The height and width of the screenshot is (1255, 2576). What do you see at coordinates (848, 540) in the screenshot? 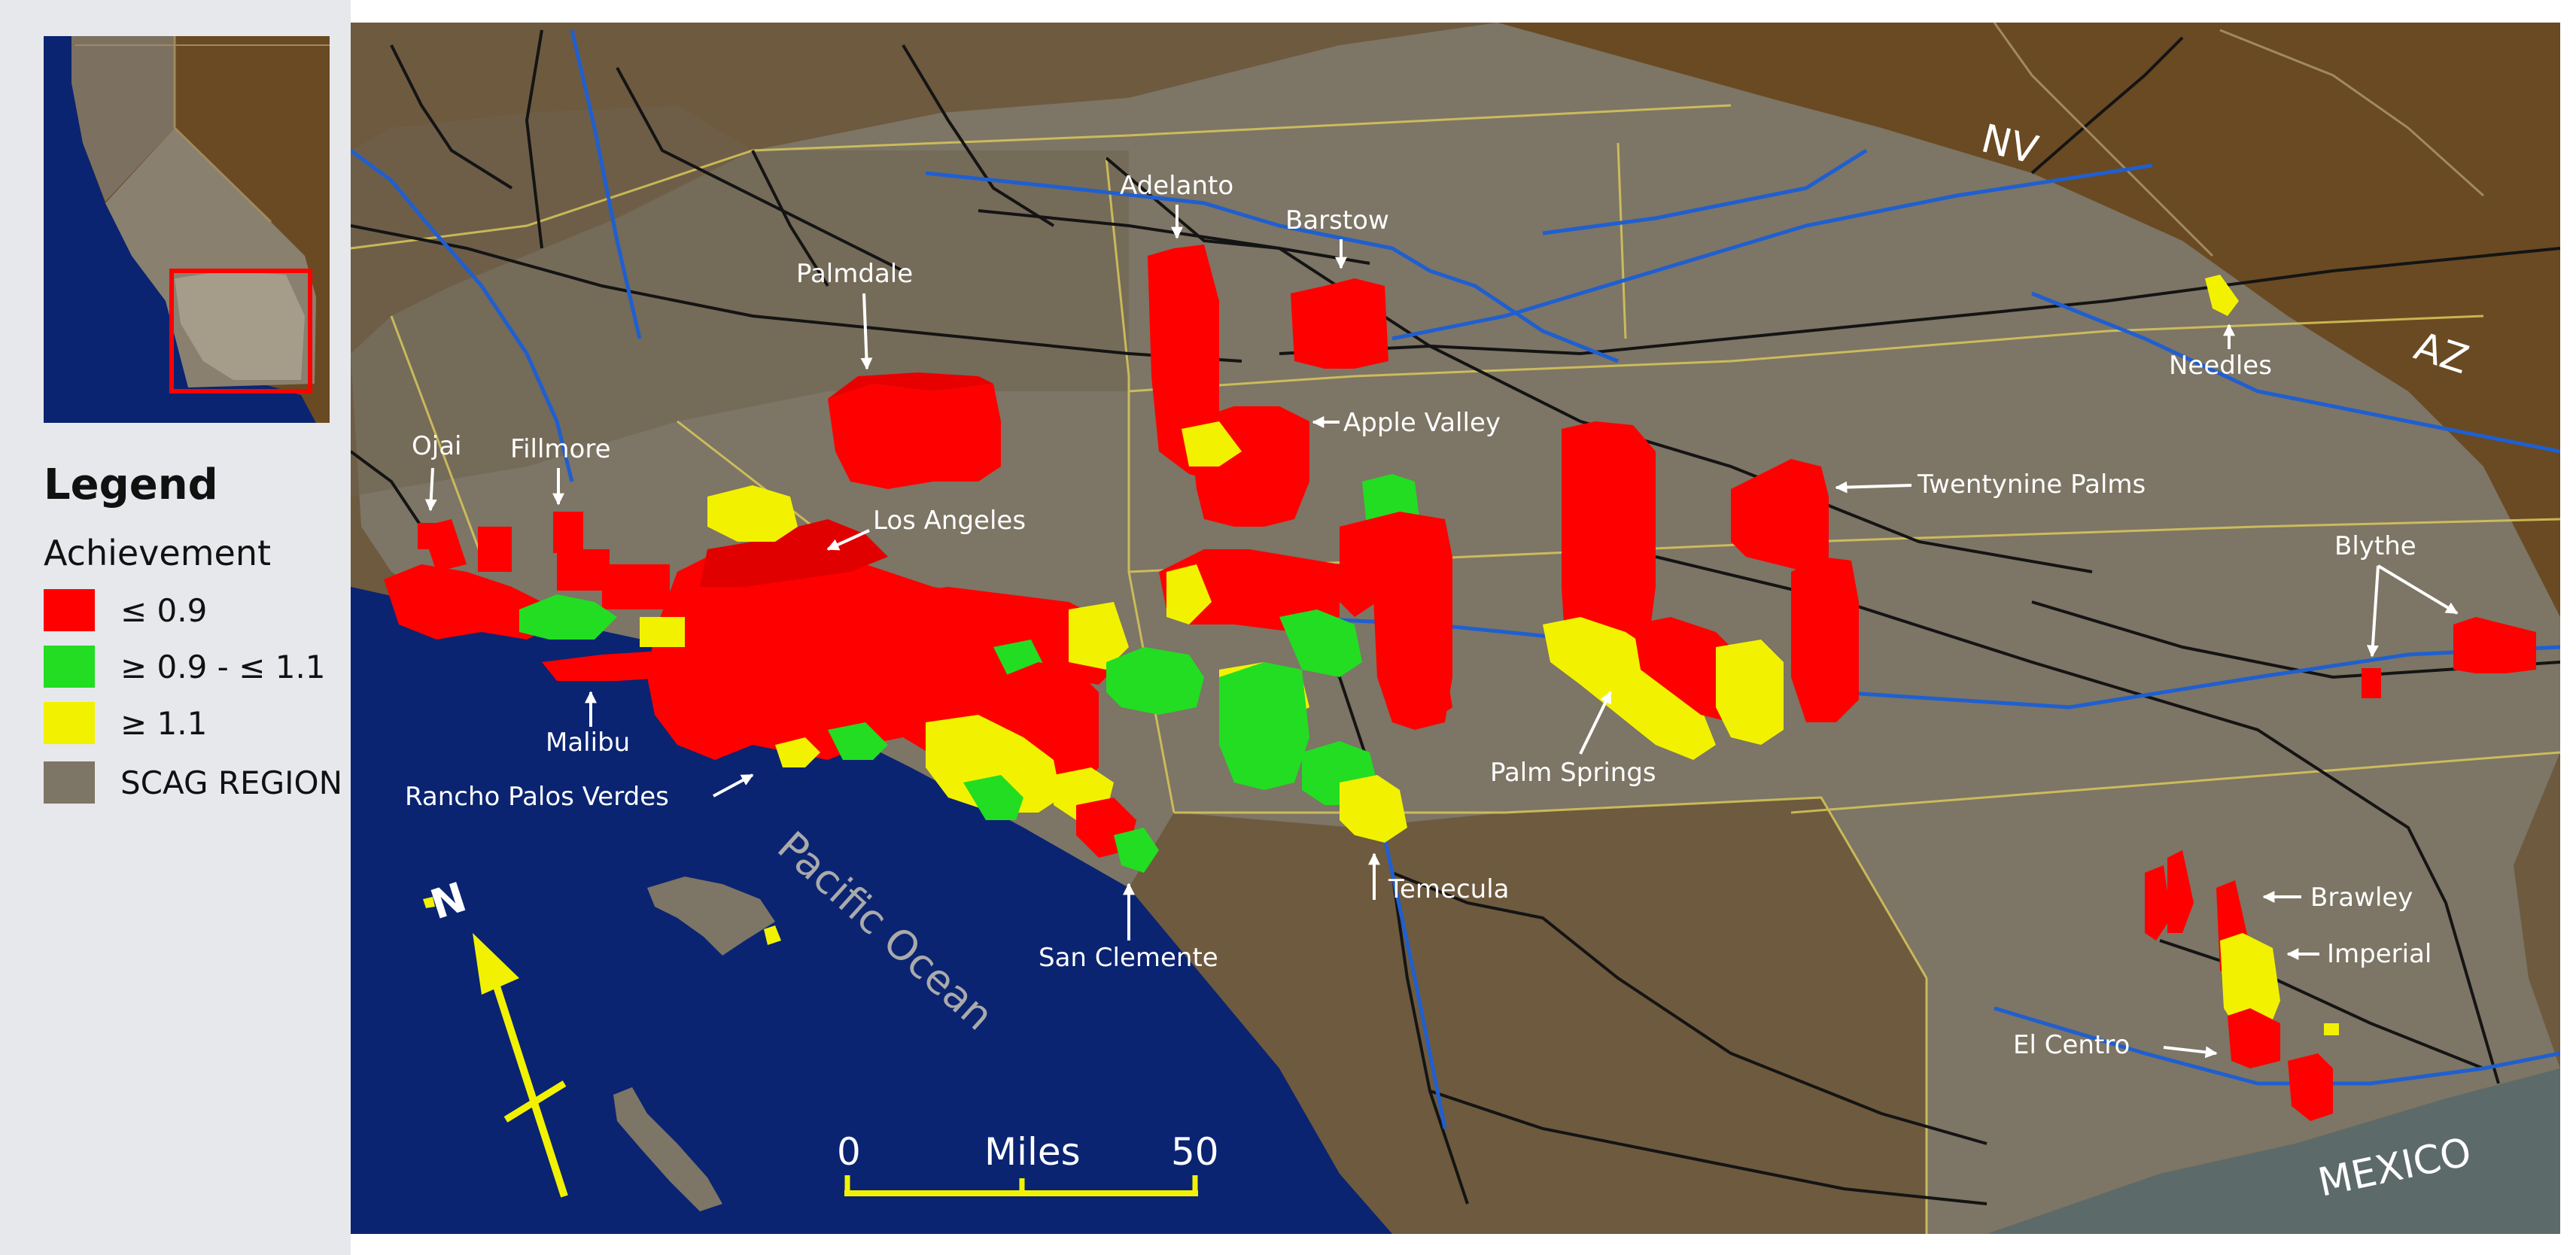
I see `arrow-los-angeles` at bounding box center [848, 540].